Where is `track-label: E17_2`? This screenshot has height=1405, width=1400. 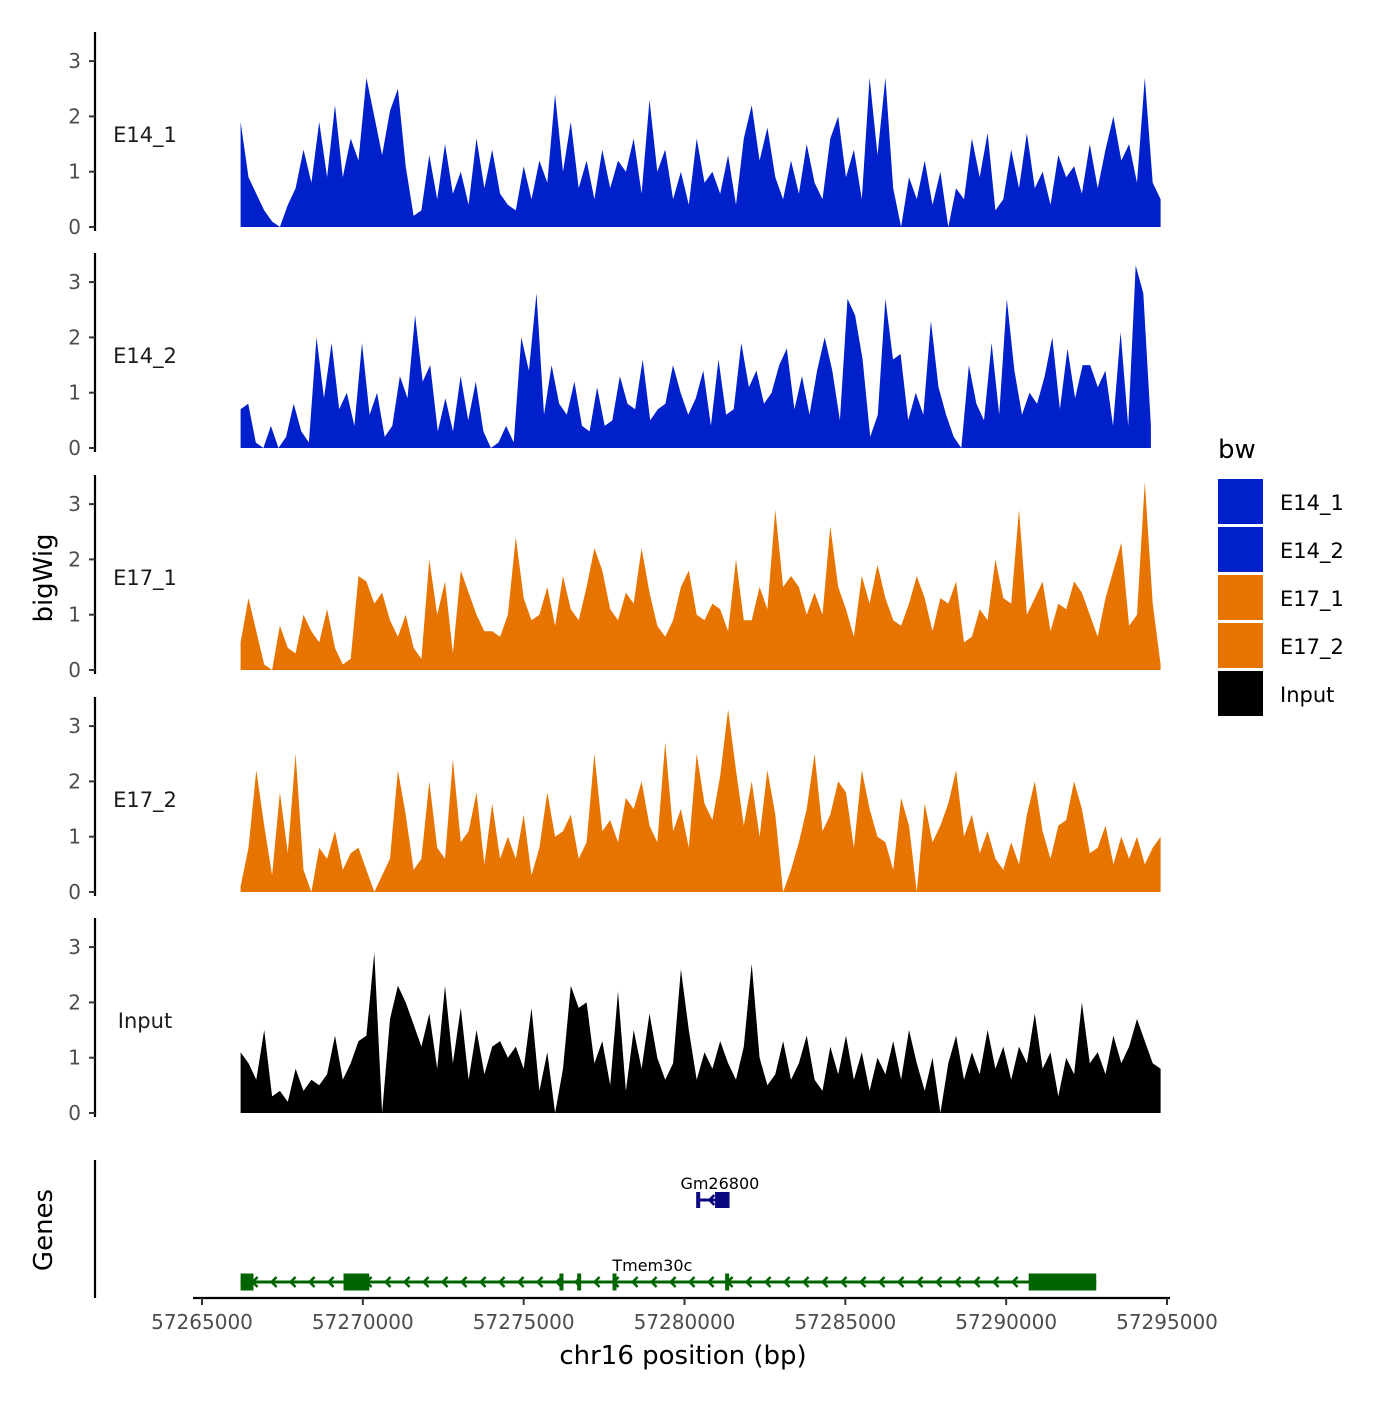
track-label: E17_2 is located at coordinates (145, 800).